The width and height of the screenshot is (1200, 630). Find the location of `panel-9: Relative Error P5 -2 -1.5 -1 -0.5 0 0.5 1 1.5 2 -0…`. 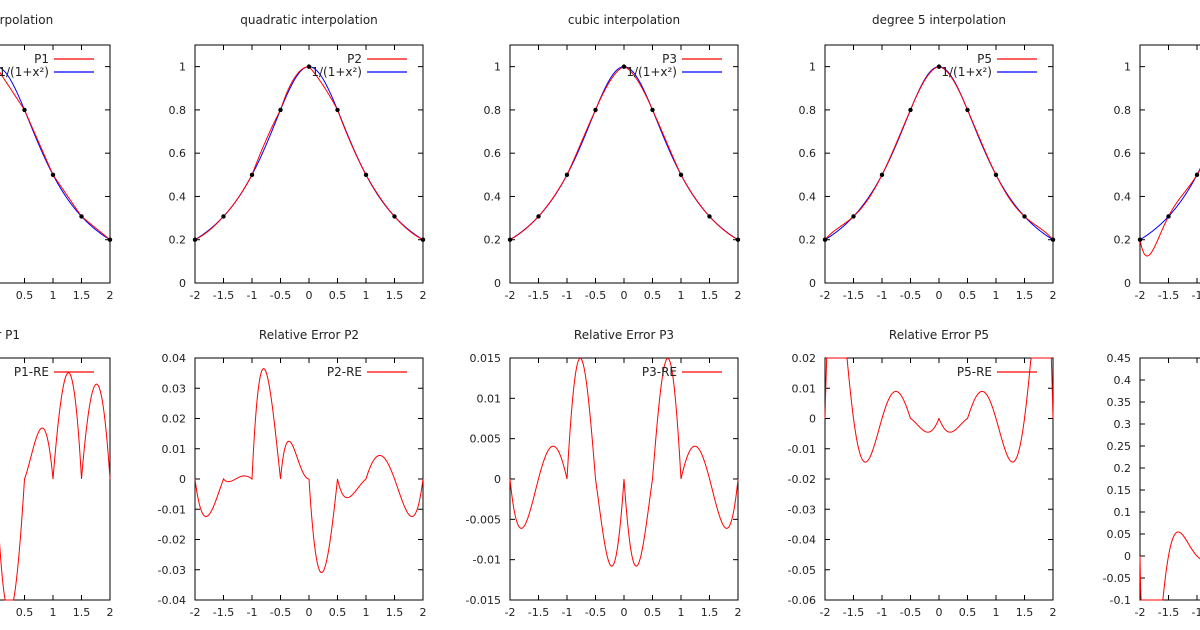

panel-9: Relative Error P5 -2 -1.5 -1 -0.5 0 0.5 1 1.5 2 -0… is located at coordinates (922, 473).